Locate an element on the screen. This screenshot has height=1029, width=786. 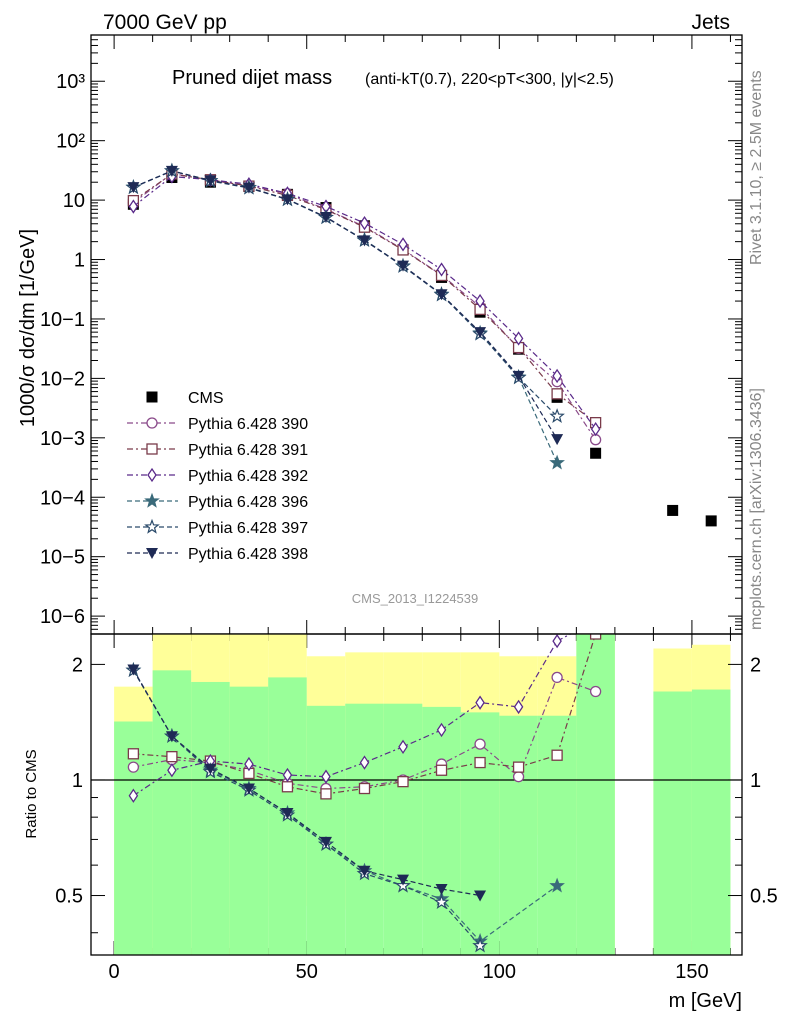
y-tick-label: 10−1 is located at coordinates (62, 320).